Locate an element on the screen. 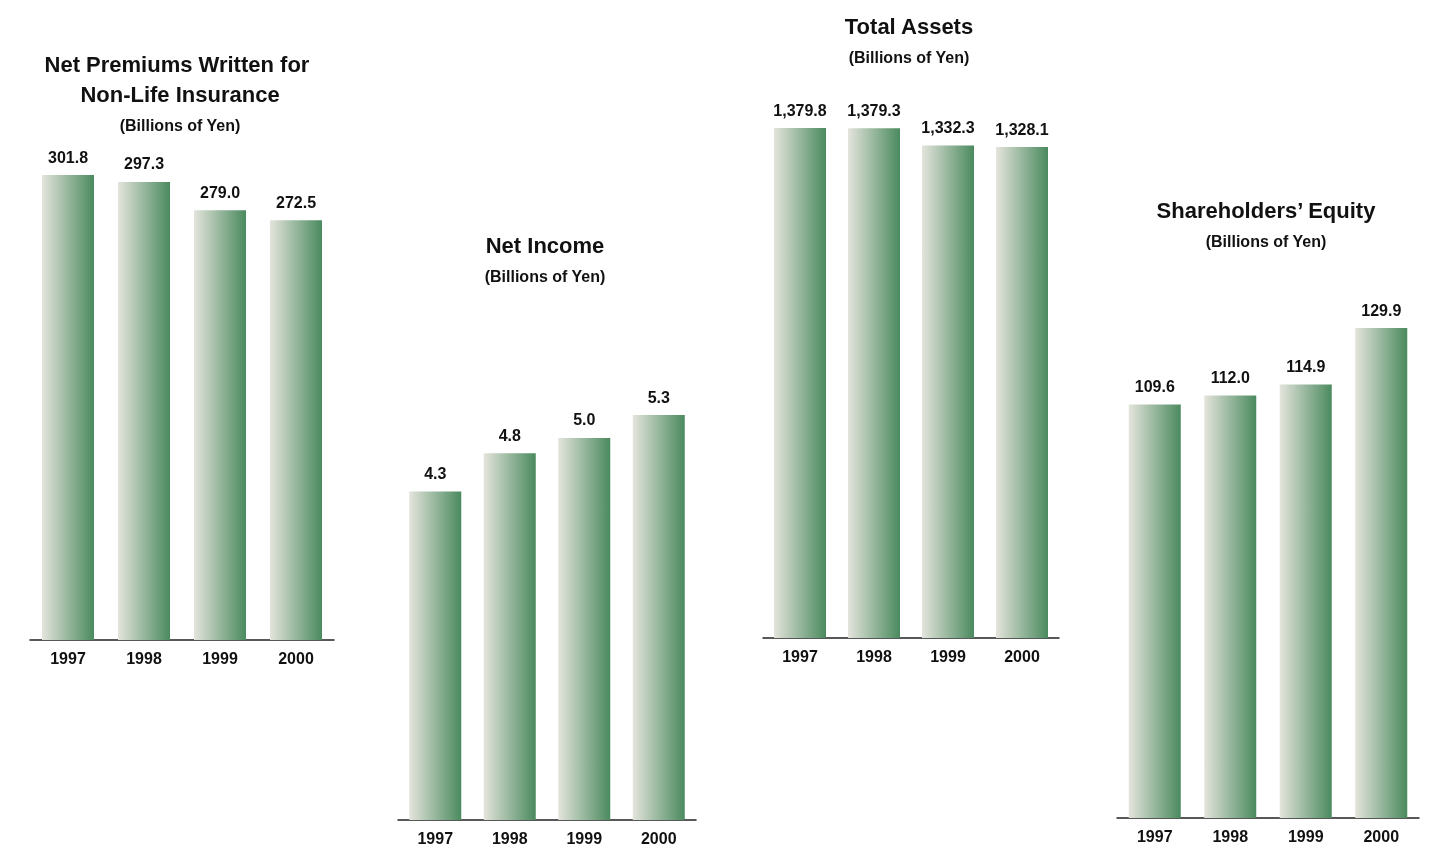 The width and height of the screenshot is (1437, 846). chart-title: Total Assets is located at coordinates (909, 26).